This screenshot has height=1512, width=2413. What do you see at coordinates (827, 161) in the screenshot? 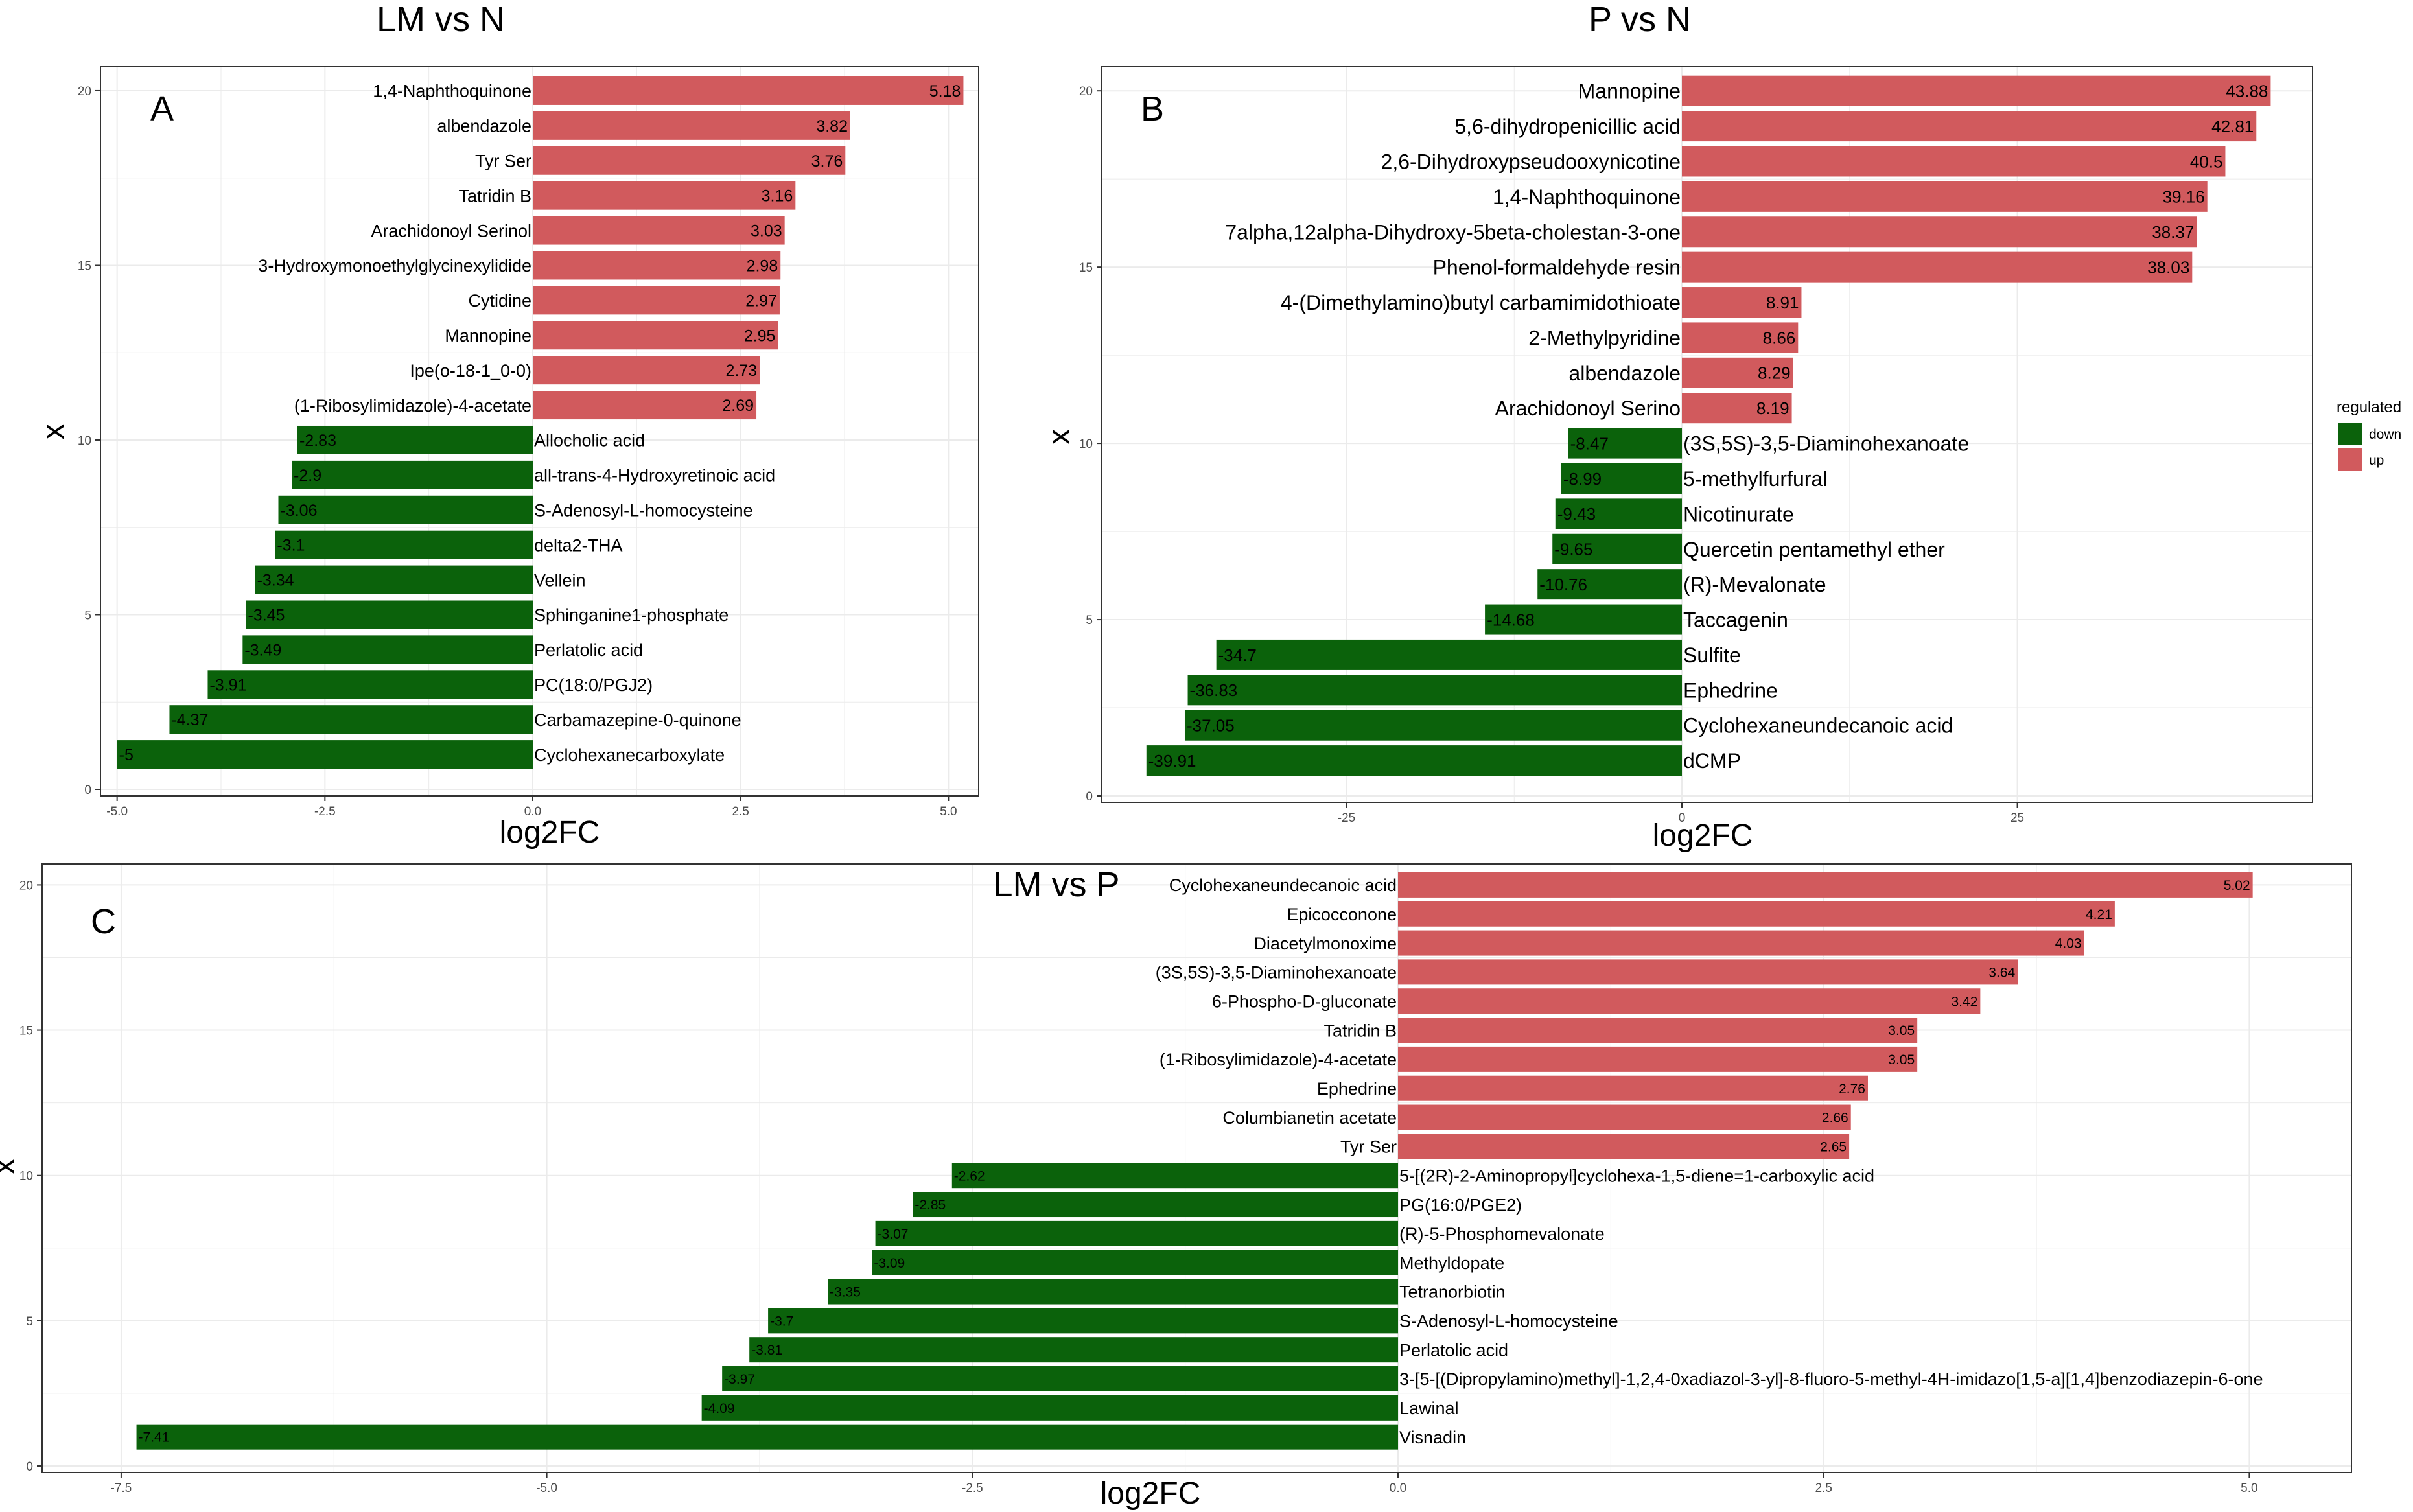
I see `bar-value-label: 3.76` at bounding box center [827, 161].